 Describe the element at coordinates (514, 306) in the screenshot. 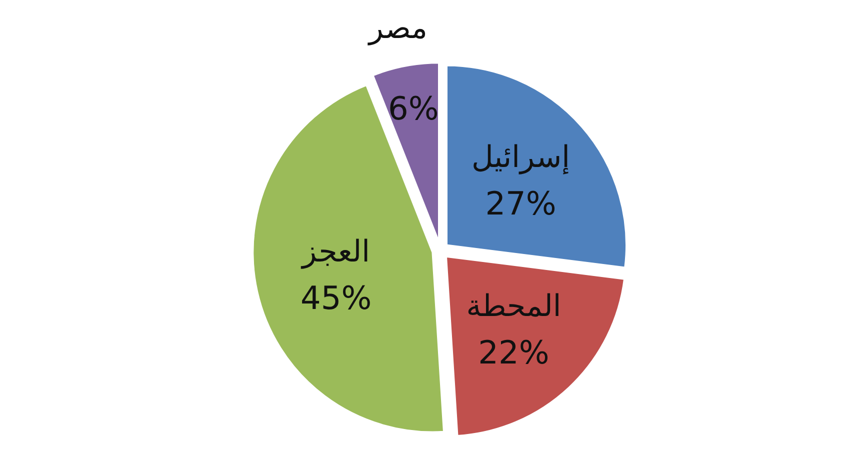

I see `slice-label: المحطة` at that location.